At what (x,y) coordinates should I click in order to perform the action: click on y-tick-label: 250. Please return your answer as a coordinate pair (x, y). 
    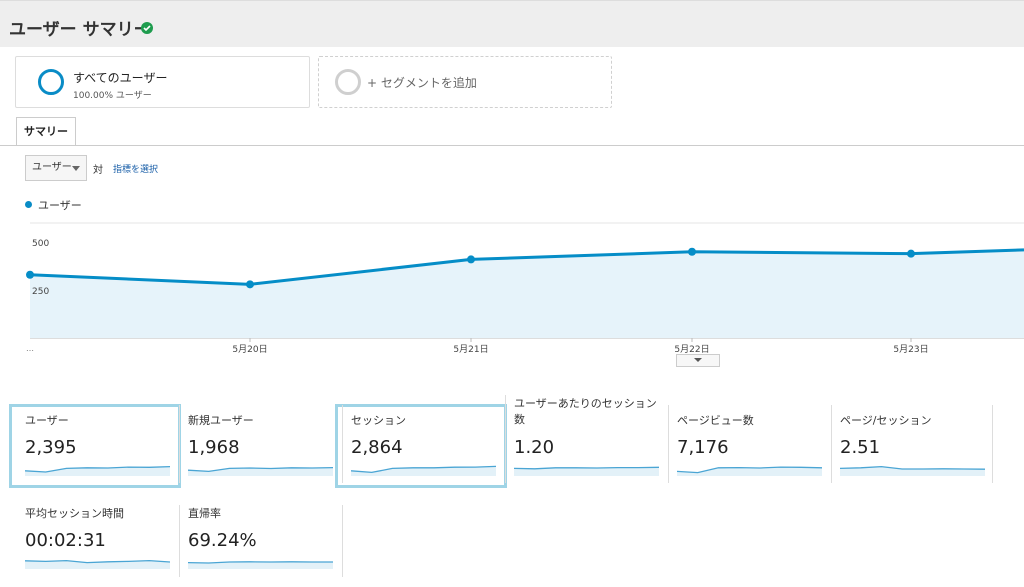
    Looking at the image, I should click on (40, 292).